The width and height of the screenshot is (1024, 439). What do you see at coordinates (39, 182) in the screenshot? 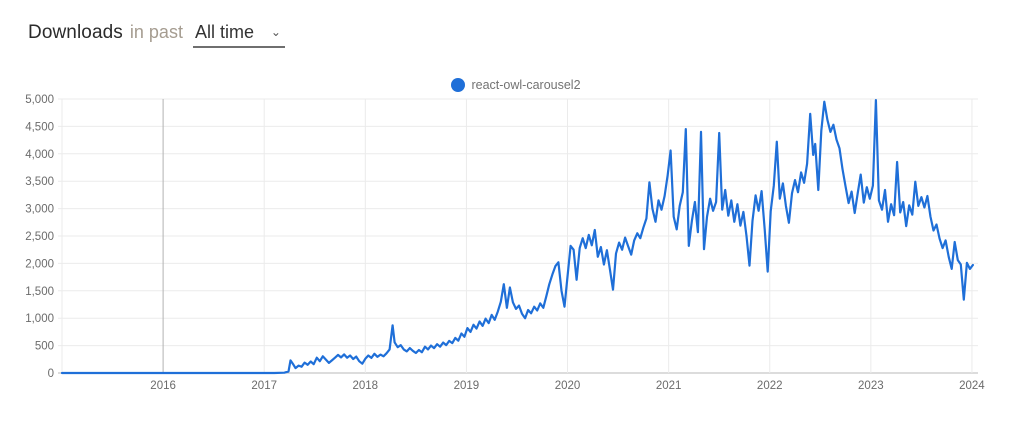
I see `y-axis-tick-label: 3,500` at bounding box center [39, 182].